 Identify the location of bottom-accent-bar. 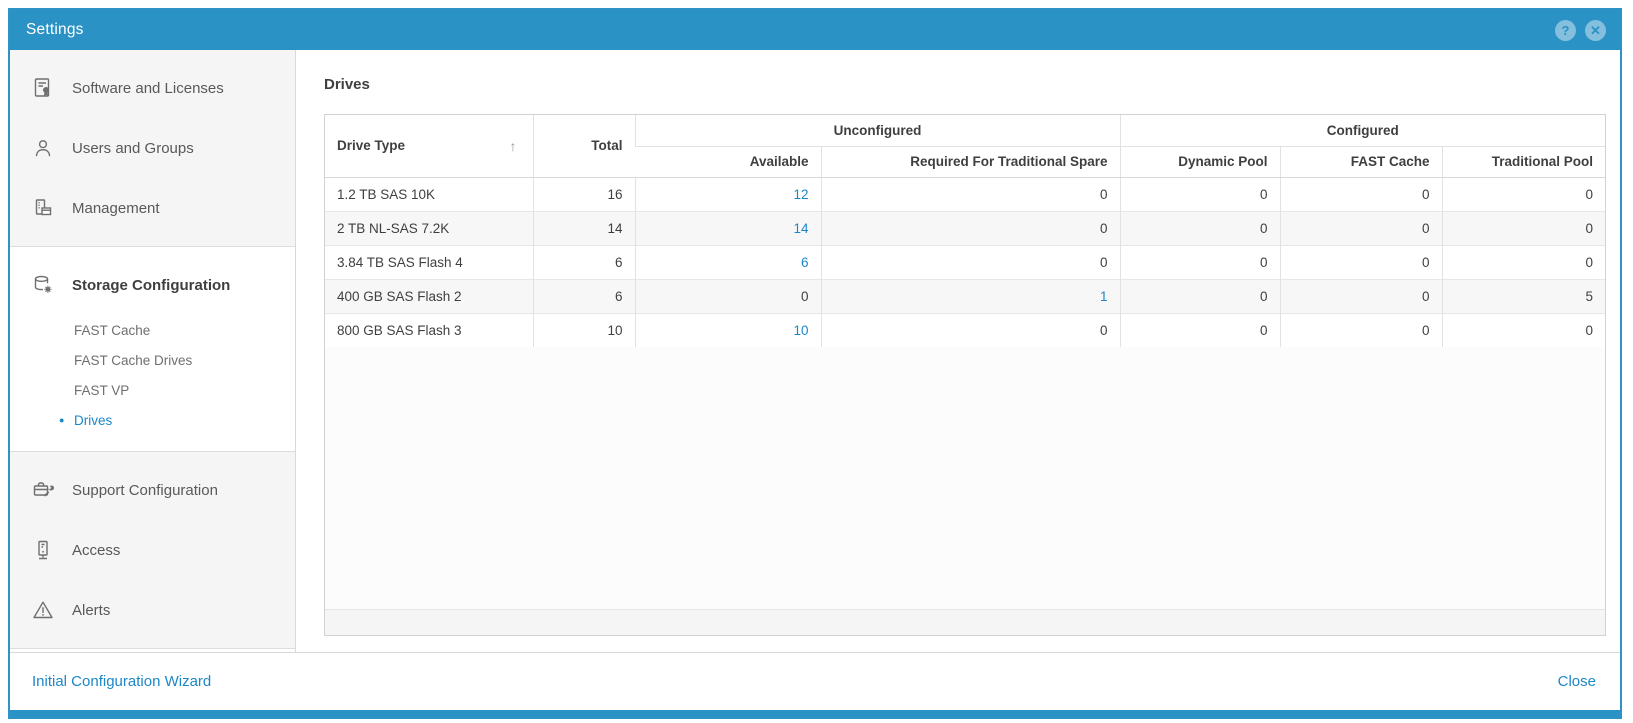
(815, 713).